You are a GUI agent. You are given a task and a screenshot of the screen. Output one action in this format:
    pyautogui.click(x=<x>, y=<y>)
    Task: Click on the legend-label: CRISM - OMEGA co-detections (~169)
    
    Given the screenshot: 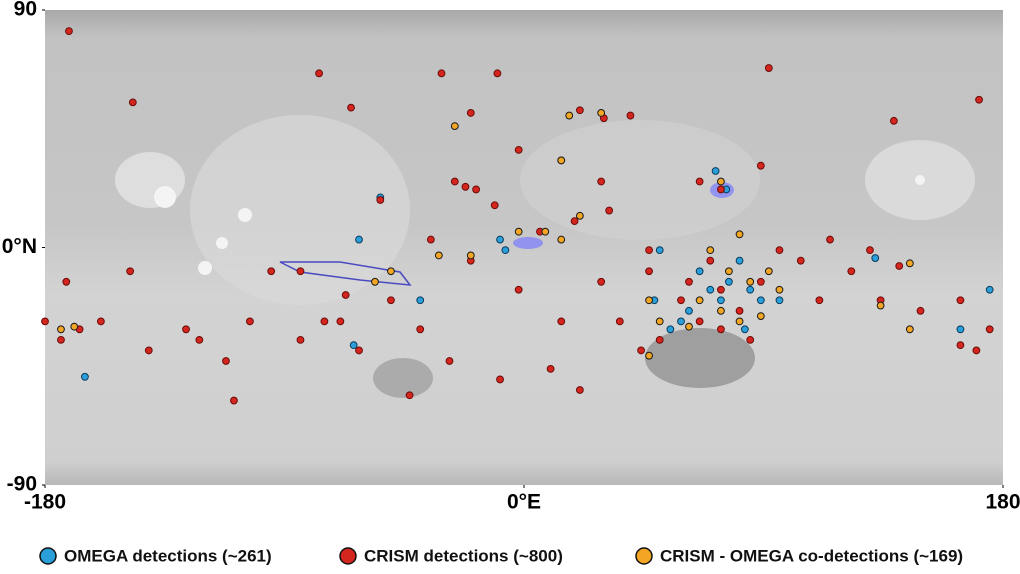 What is the action you would take?
    pyautogui.click(x=811, y=555)
    